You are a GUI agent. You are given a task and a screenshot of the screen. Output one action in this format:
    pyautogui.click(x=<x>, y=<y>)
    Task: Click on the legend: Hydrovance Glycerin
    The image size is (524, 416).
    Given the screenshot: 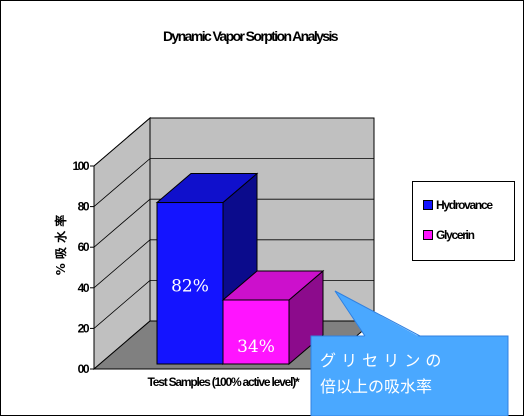 What is the action you would take?
    pyautogui.click(x=463, y=221)
    